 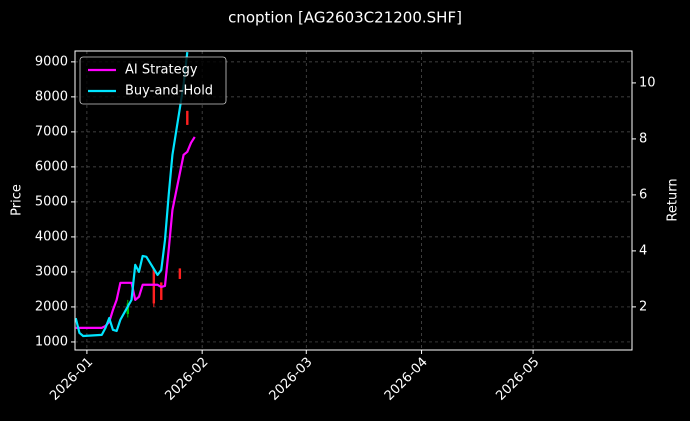 I want to click on chart-title: cnoption [AG2603C21200.SHF], so click(x=345, y=18).